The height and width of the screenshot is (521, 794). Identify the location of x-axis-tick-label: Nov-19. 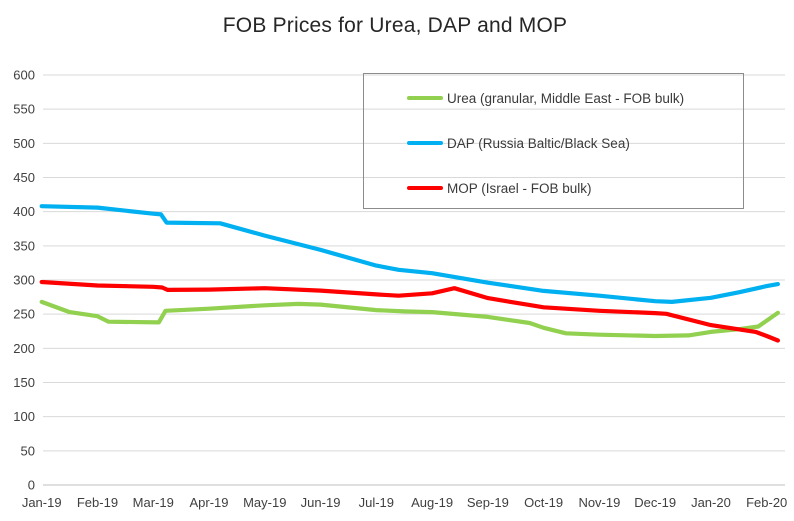
(599, 502).